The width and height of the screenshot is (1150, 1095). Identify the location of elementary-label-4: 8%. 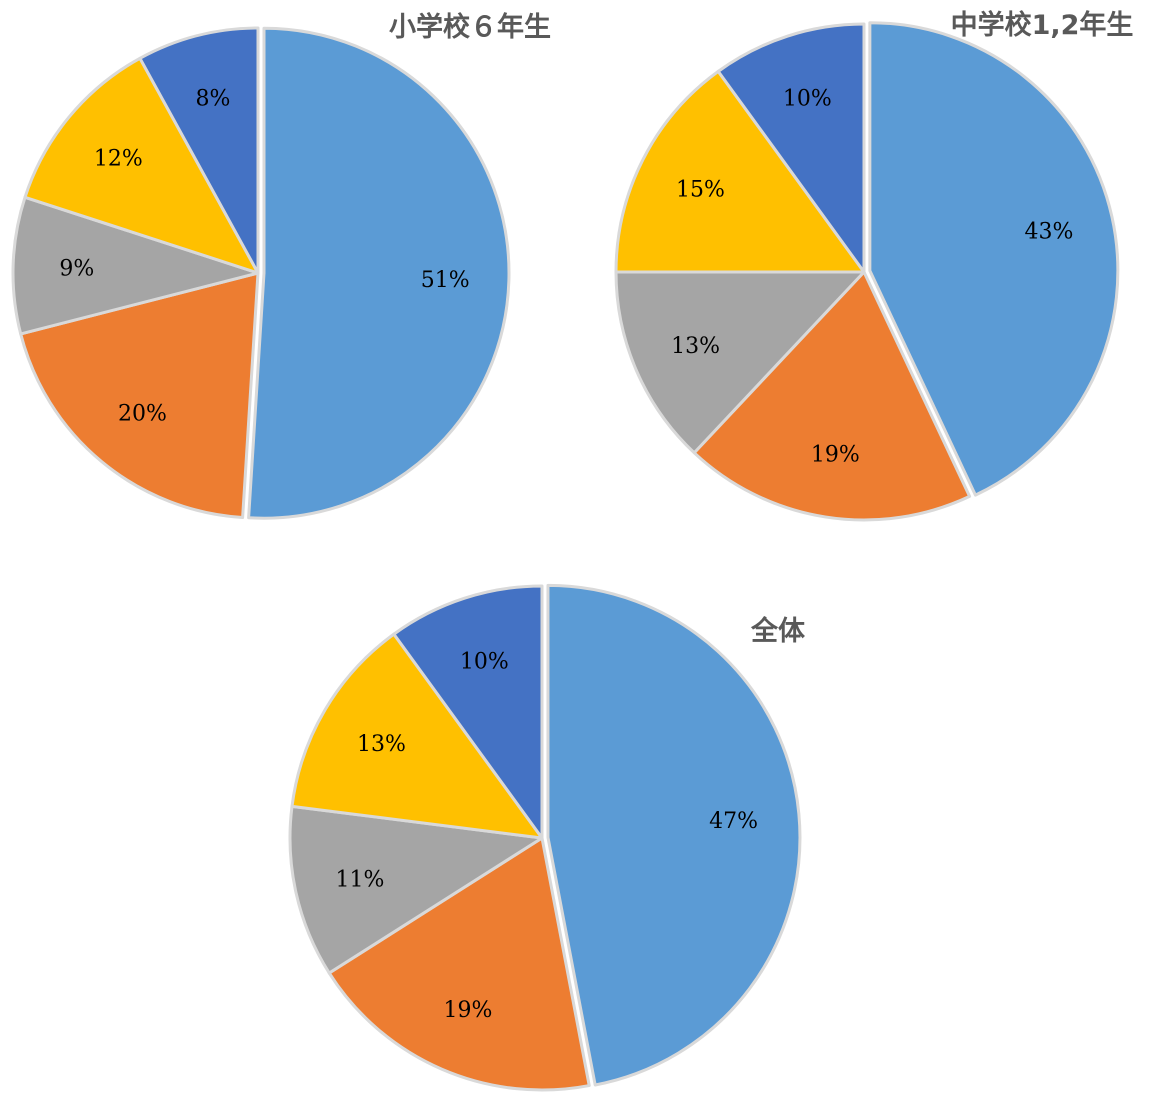
(212, 98).